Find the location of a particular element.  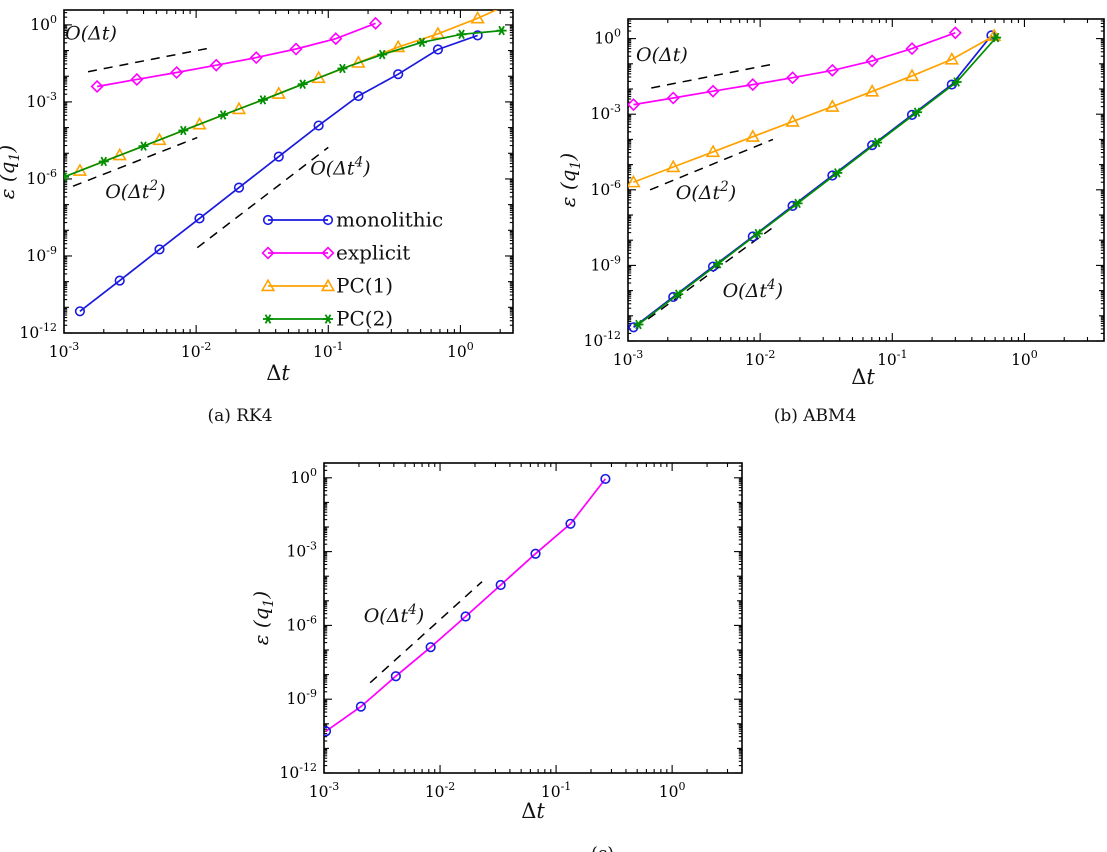

axis-ticks is located at coordinates (533, 618).